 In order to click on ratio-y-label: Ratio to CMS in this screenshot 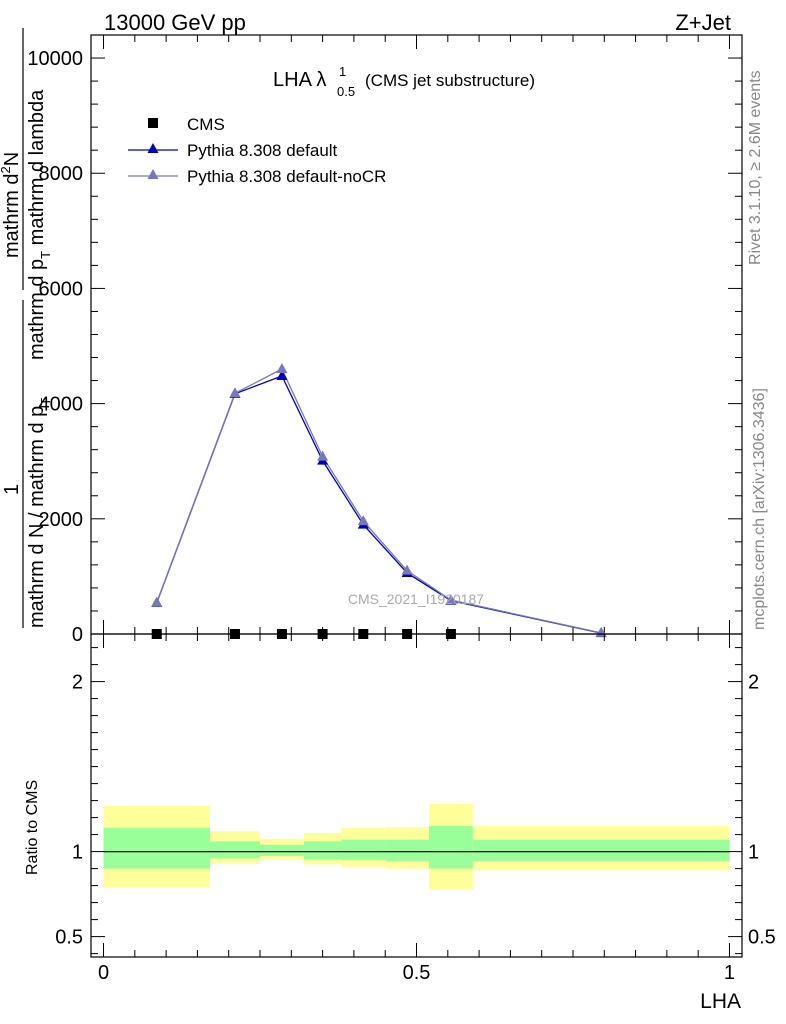, I will do `click(32, 827)`.